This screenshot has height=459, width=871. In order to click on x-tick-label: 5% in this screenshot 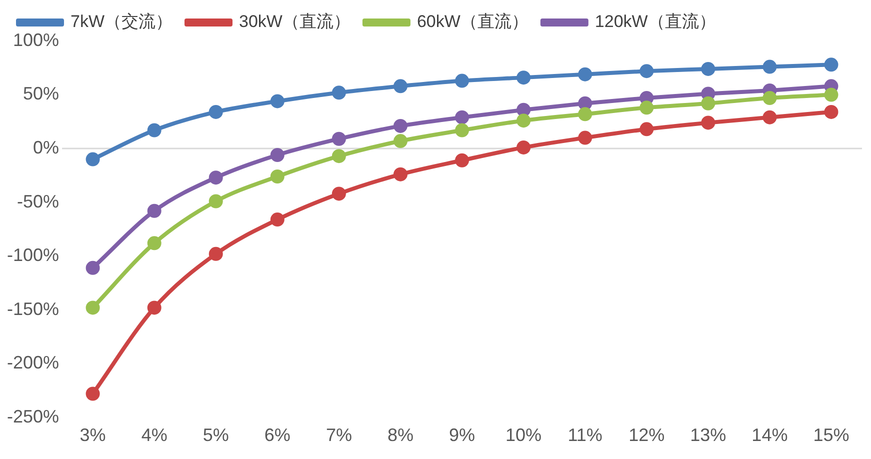, I will do `click(215, 435)`.